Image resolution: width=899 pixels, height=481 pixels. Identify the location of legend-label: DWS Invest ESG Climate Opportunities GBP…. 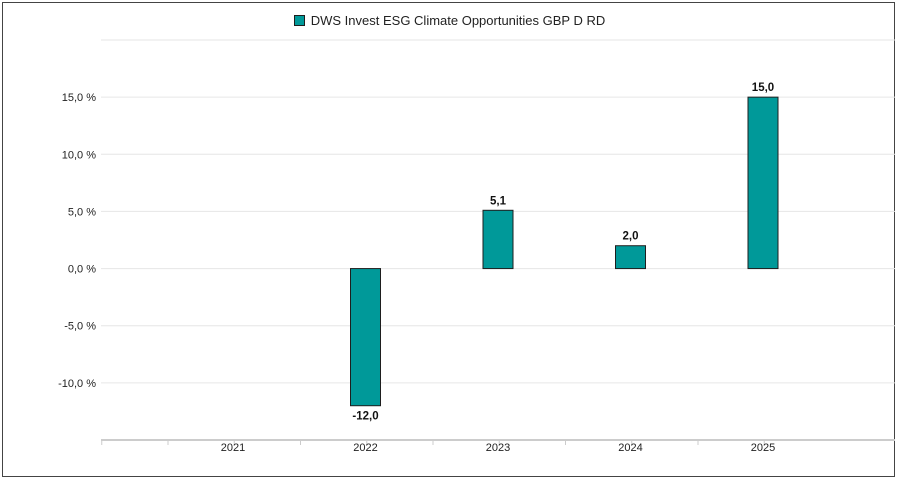
(458, 20).